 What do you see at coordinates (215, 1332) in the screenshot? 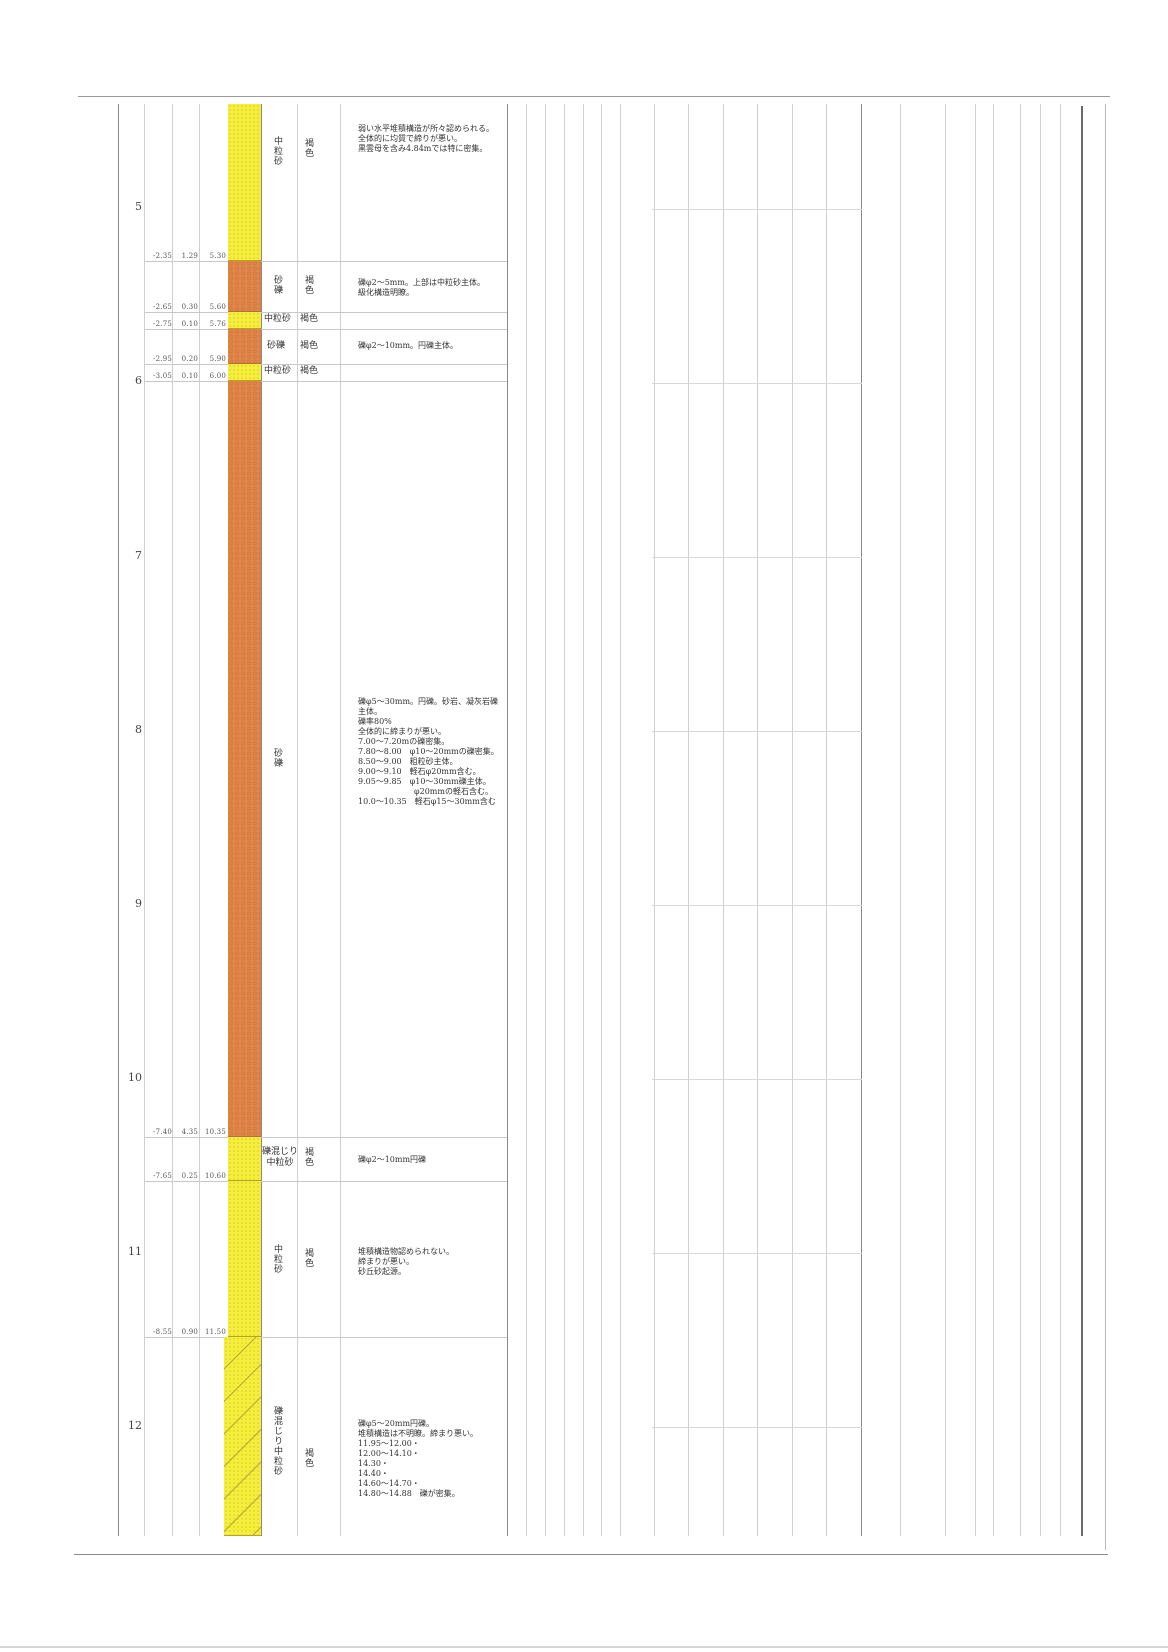
I see `depth-value: 11.50` at bounding box center [215, 1332].